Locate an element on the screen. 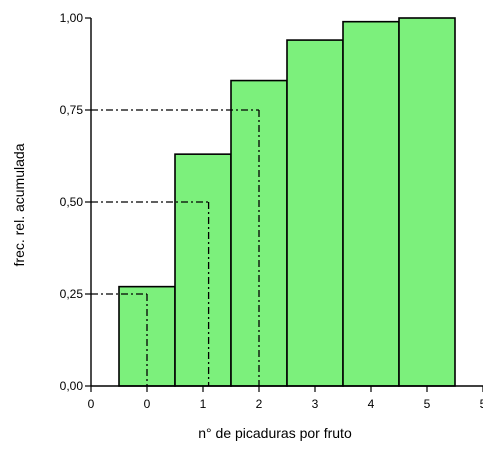 The height and width of the screenshot is (449, 483). x-tick-label-3: 2 is located at coordinates (259, 404).